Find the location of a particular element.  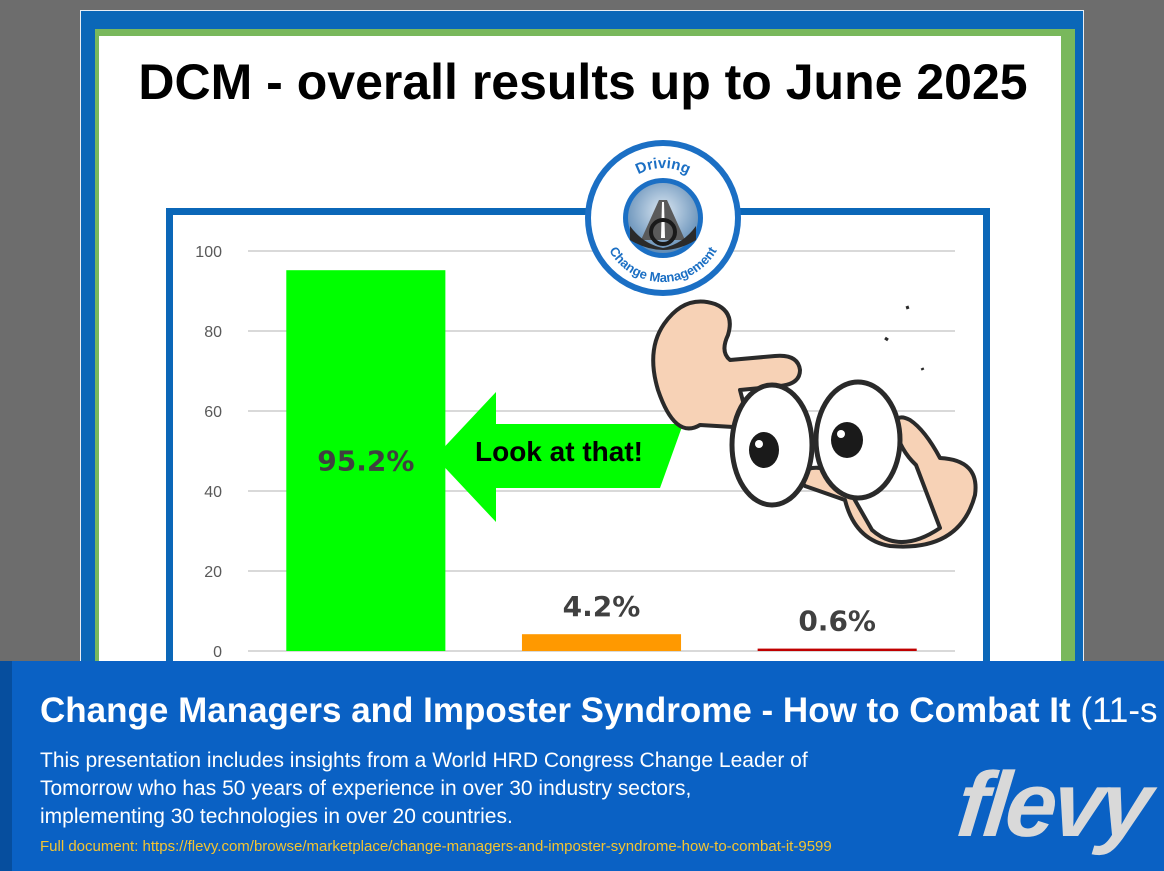

banner-accent is located at coordinates (6, 766).